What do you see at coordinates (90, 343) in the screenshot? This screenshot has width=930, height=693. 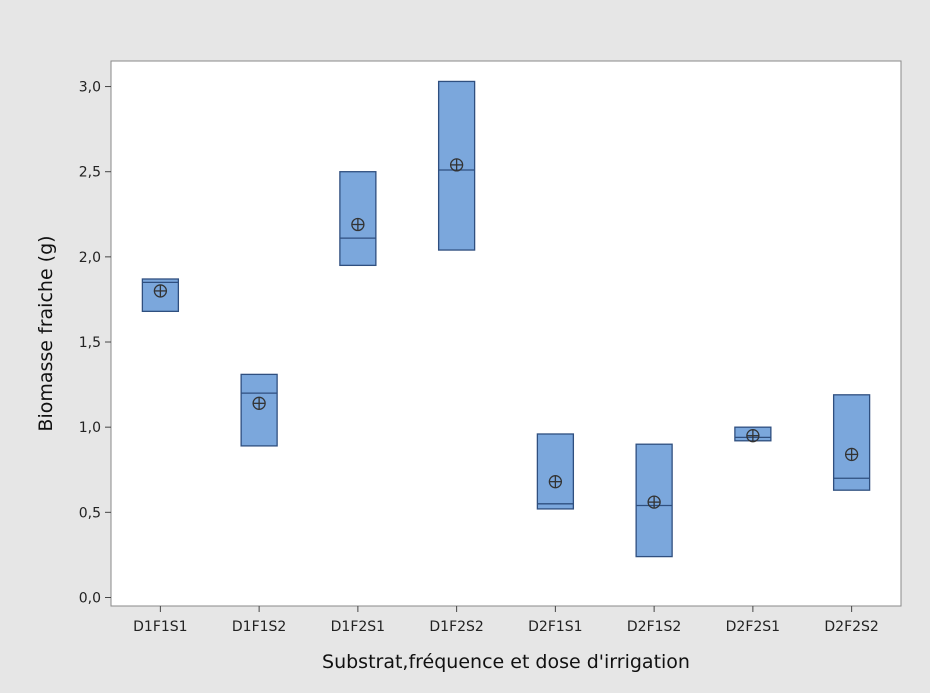 I see `y-tick-label: 1,5` at bounding box center [90, 343].